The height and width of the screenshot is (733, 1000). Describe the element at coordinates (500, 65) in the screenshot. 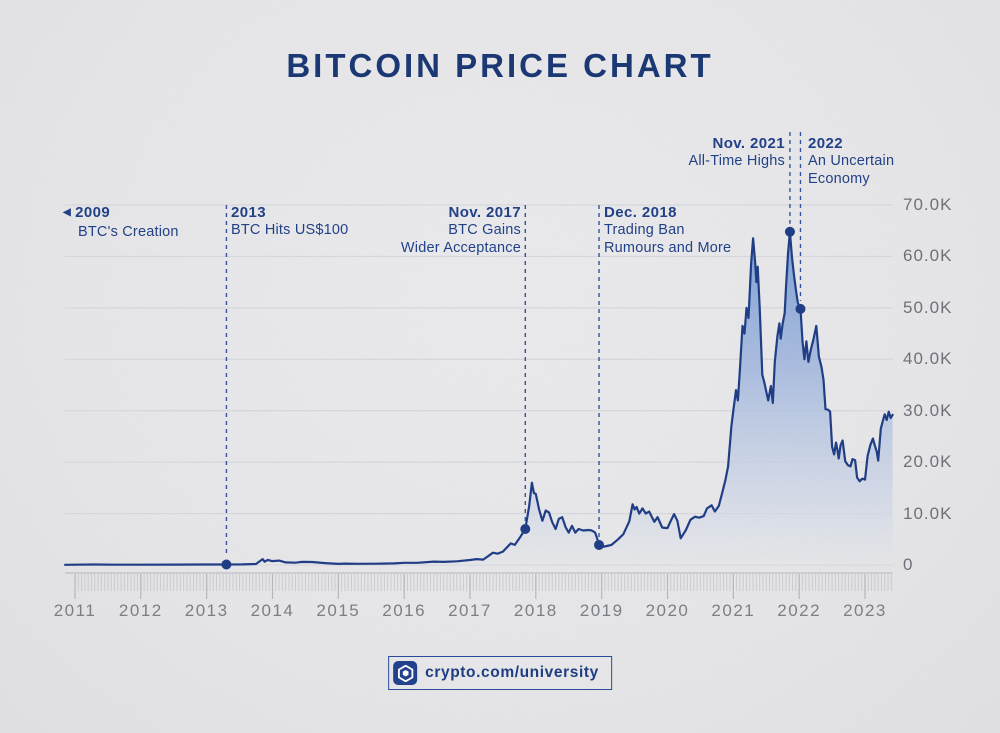

I see `page-title: BITCOIN PRICE CHART` at that location.